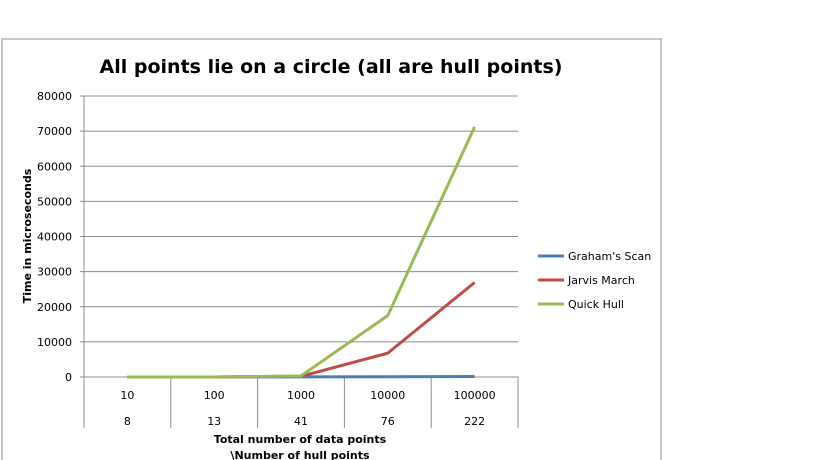 The width and height of the screenshot is (819, 460). What do you see at coordinates (601, 280) in the screenshot?
I see `legend-label: Jarvis March` at bounding box center [601, 280].